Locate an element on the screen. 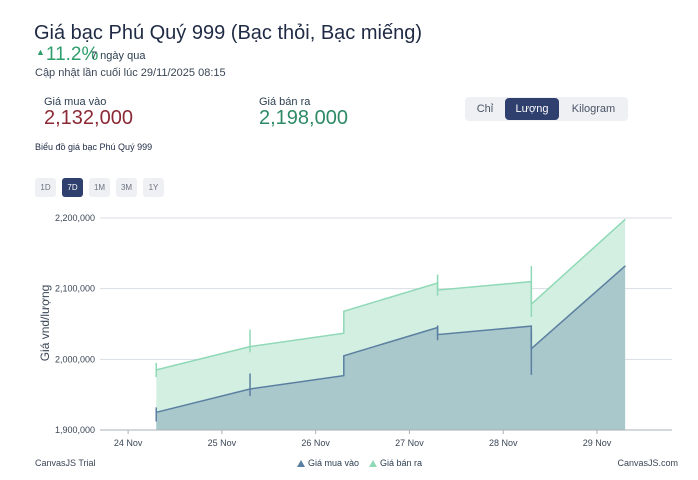 The height and width of the screenshot is (480, 698). last-updated: Cập nhật lần cuối lúc 29/11/2025 08:15 is located at coordinates (130, 73).